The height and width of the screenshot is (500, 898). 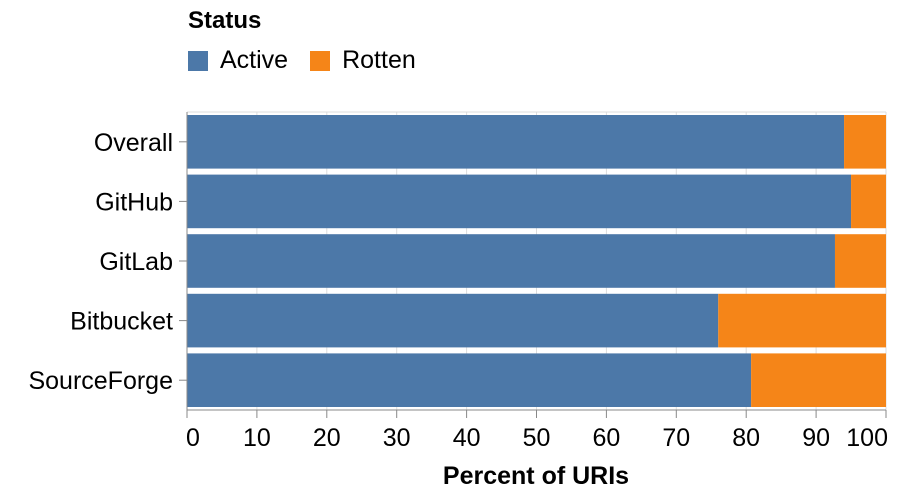 What do you see at coordinates (134, 202) in the screenshot?
I see `y-tick-label-github: GitHub` at bounding box center [134, 202].